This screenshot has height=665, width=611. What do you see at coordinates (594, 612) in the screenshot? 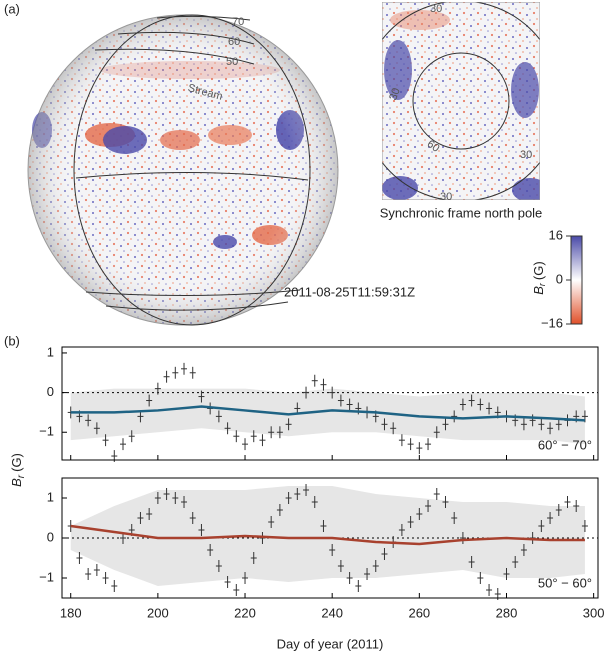
I see `x-tick-label: 300` at bounding box center [594, 612].